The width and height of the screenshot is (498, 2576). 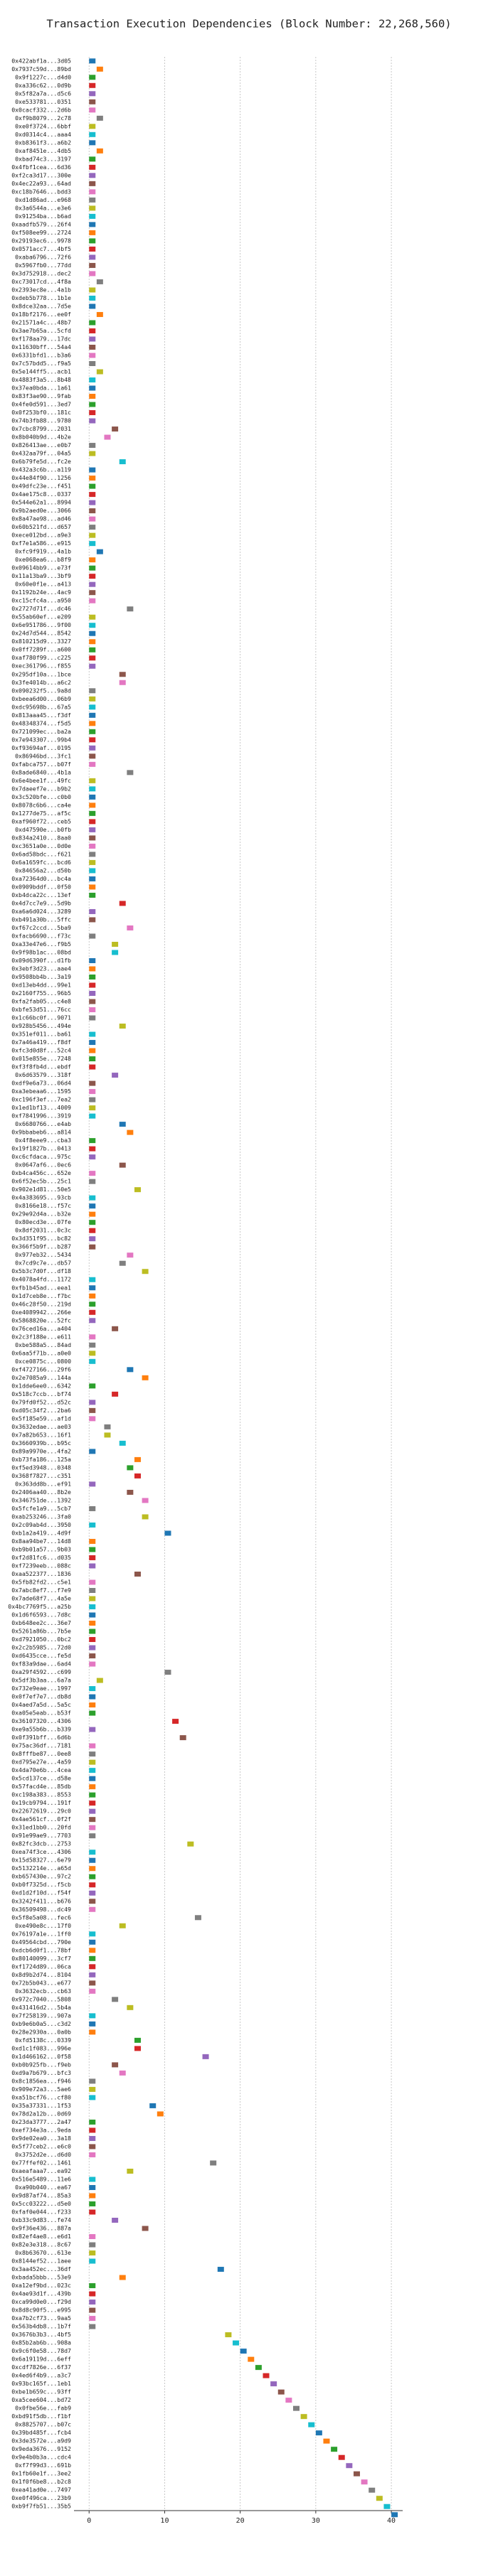 What do you see at coordinates (41, 1270) in the screenshot?
I see `y-tick-label: 0x5b3c7d0f...df18` at bounding box center [41, 1270].